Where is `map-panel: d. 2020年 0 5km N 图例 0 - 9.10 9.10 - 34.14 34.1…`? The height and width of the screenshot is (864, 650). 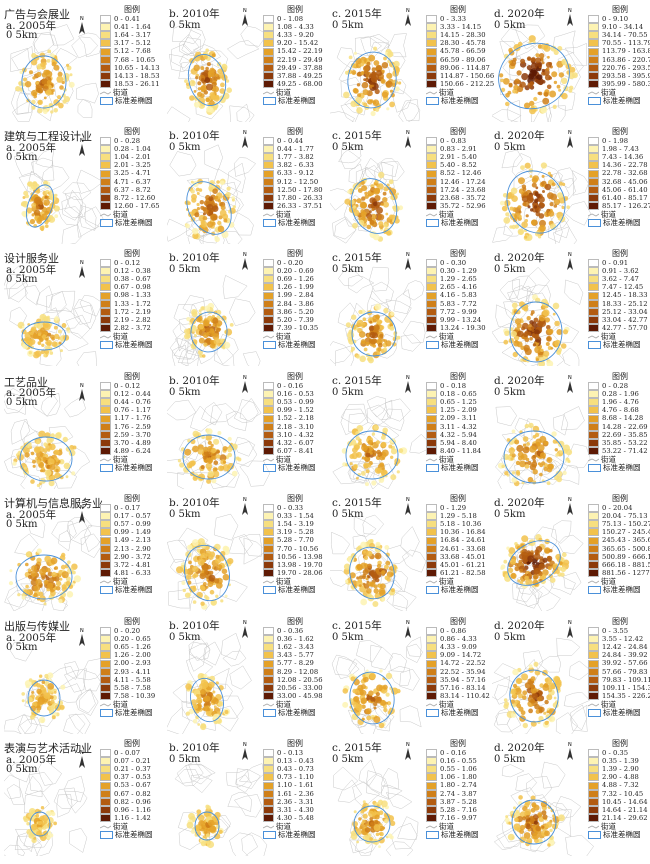 map-panel: d. 2020年 0 5km N 图例 0 - 9.10 9.10 - 34.14 34.1… is located at coordinates (571, 63).